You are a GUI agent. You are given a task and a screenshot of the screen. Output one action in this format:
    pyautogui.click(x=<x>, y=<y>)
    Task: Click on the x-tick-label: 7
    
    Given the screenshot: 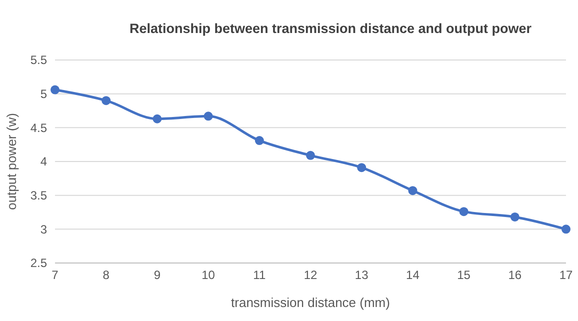 What is the action you would take?
    pyautogui.click(x=55, y=275)
    